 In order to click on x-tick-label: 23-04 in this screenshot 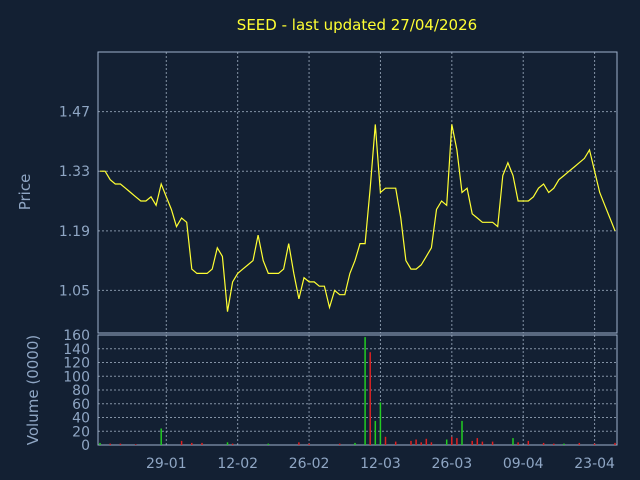, I will do `click(594, 464)`.